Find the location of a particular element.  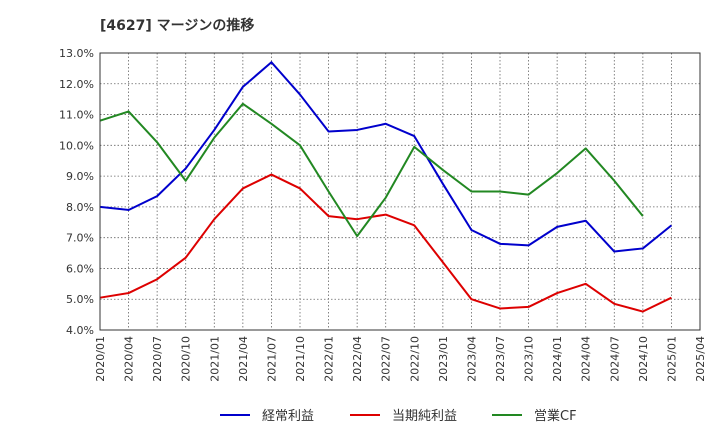

x-tick-label: 2022/01 is located at coordinates (329, 359).